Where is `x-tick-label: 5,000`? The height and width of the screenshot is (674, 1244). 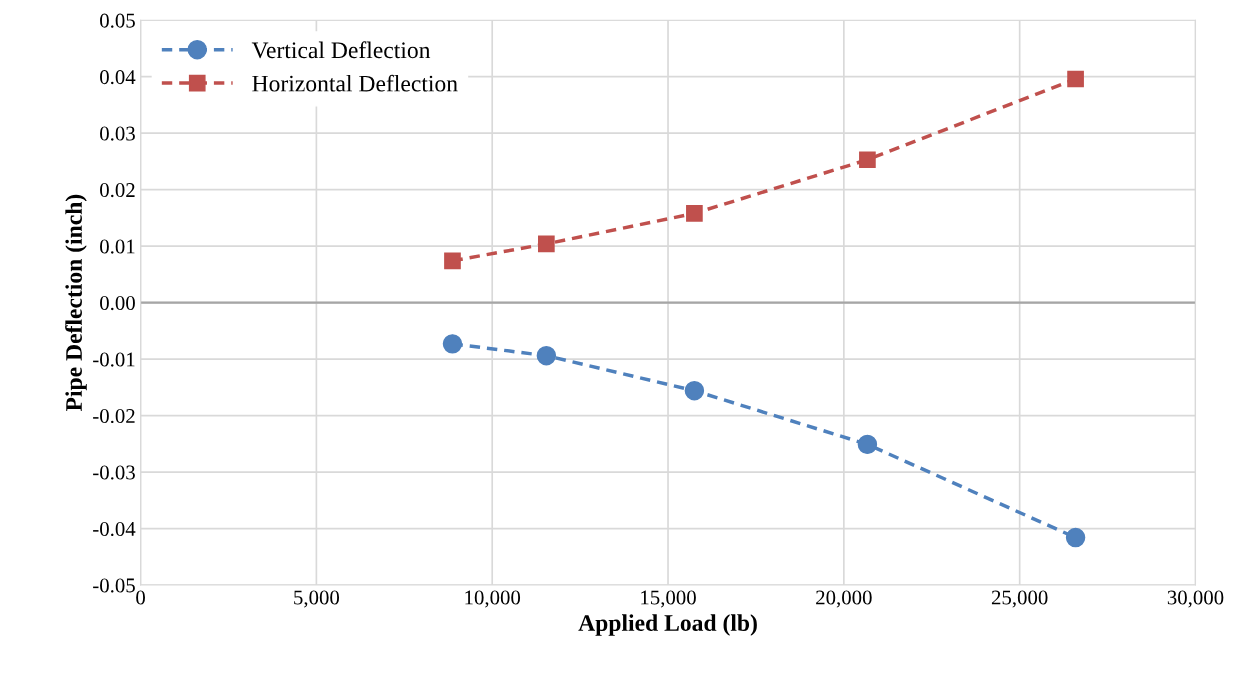 x-tick-label: 5,000 is located at coordinates (317, 599).